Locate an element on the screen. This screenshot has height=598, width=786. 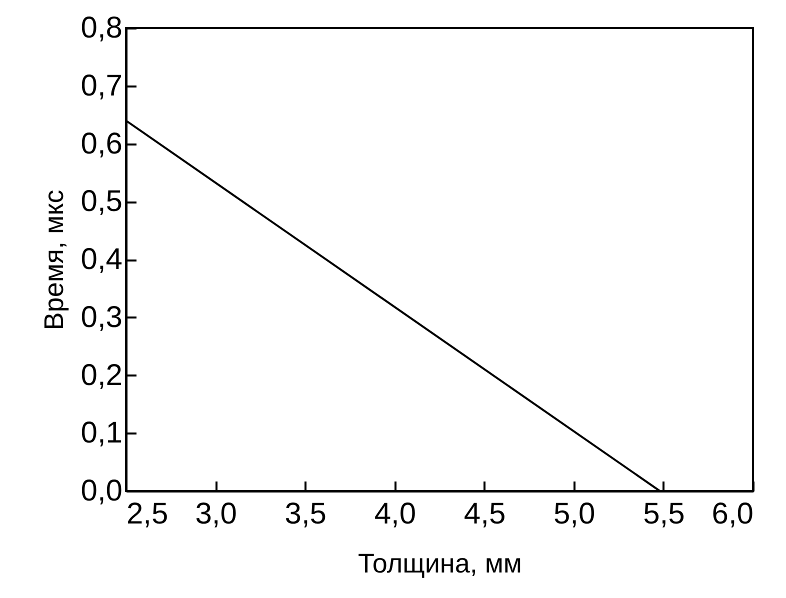
x-axis-title: Толщина, мм is located at coordinates (440, 563).